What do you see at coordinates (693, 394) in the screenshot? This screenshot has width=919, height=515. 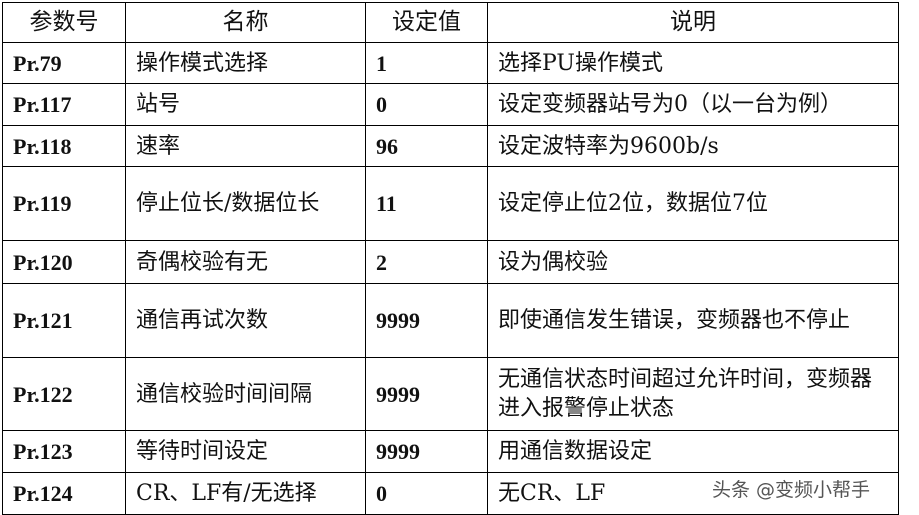 I see `desc-cell: 无通信状态时间超过允许时间，变频器进入报警停止状态` at bounding box center [693, 394].